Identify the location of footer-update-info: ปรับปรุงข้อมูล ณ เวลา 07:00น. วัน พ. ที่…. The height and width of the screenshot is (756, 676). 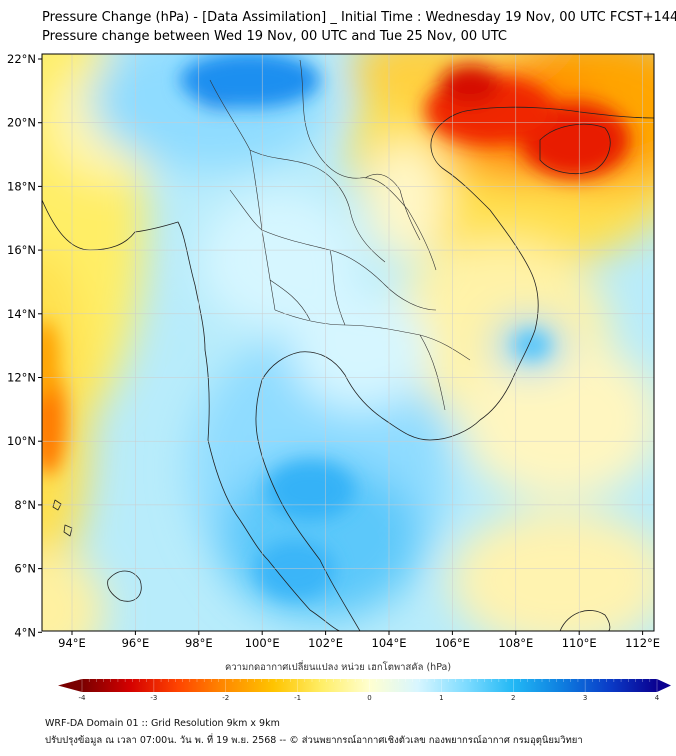
(314, 740).